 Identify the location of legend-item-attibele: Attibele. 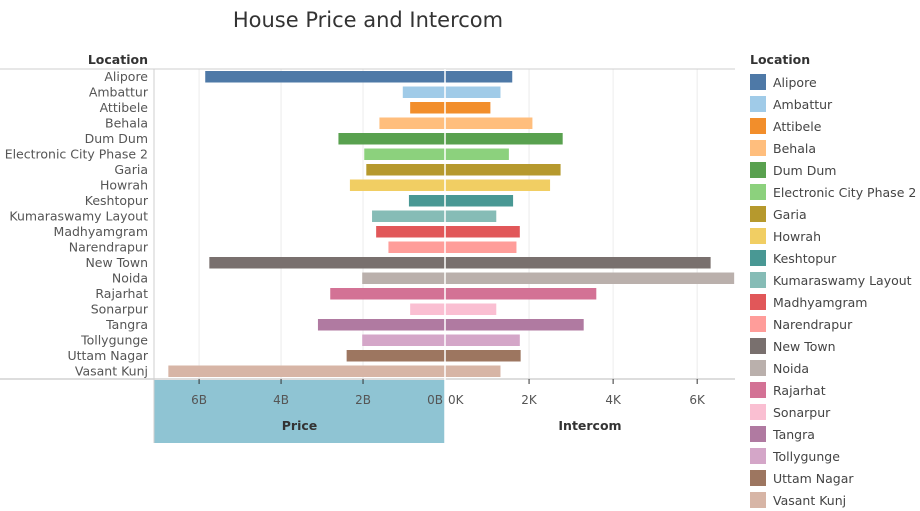
(835, 126).